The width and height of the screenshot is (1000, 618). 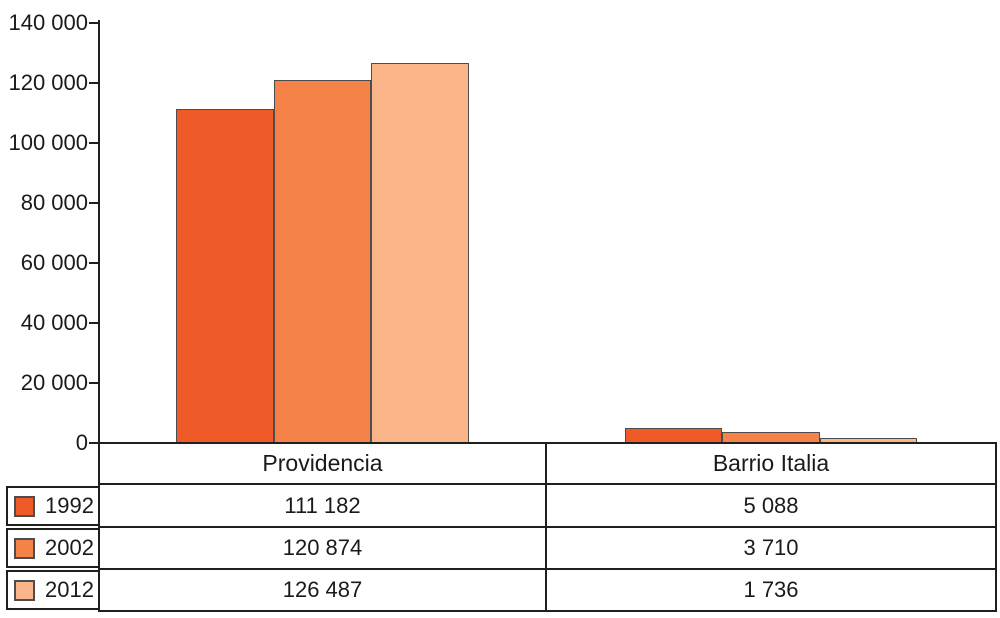 I want to click on value-cell-1992-1: 5 088, so click(x=771, y=505).